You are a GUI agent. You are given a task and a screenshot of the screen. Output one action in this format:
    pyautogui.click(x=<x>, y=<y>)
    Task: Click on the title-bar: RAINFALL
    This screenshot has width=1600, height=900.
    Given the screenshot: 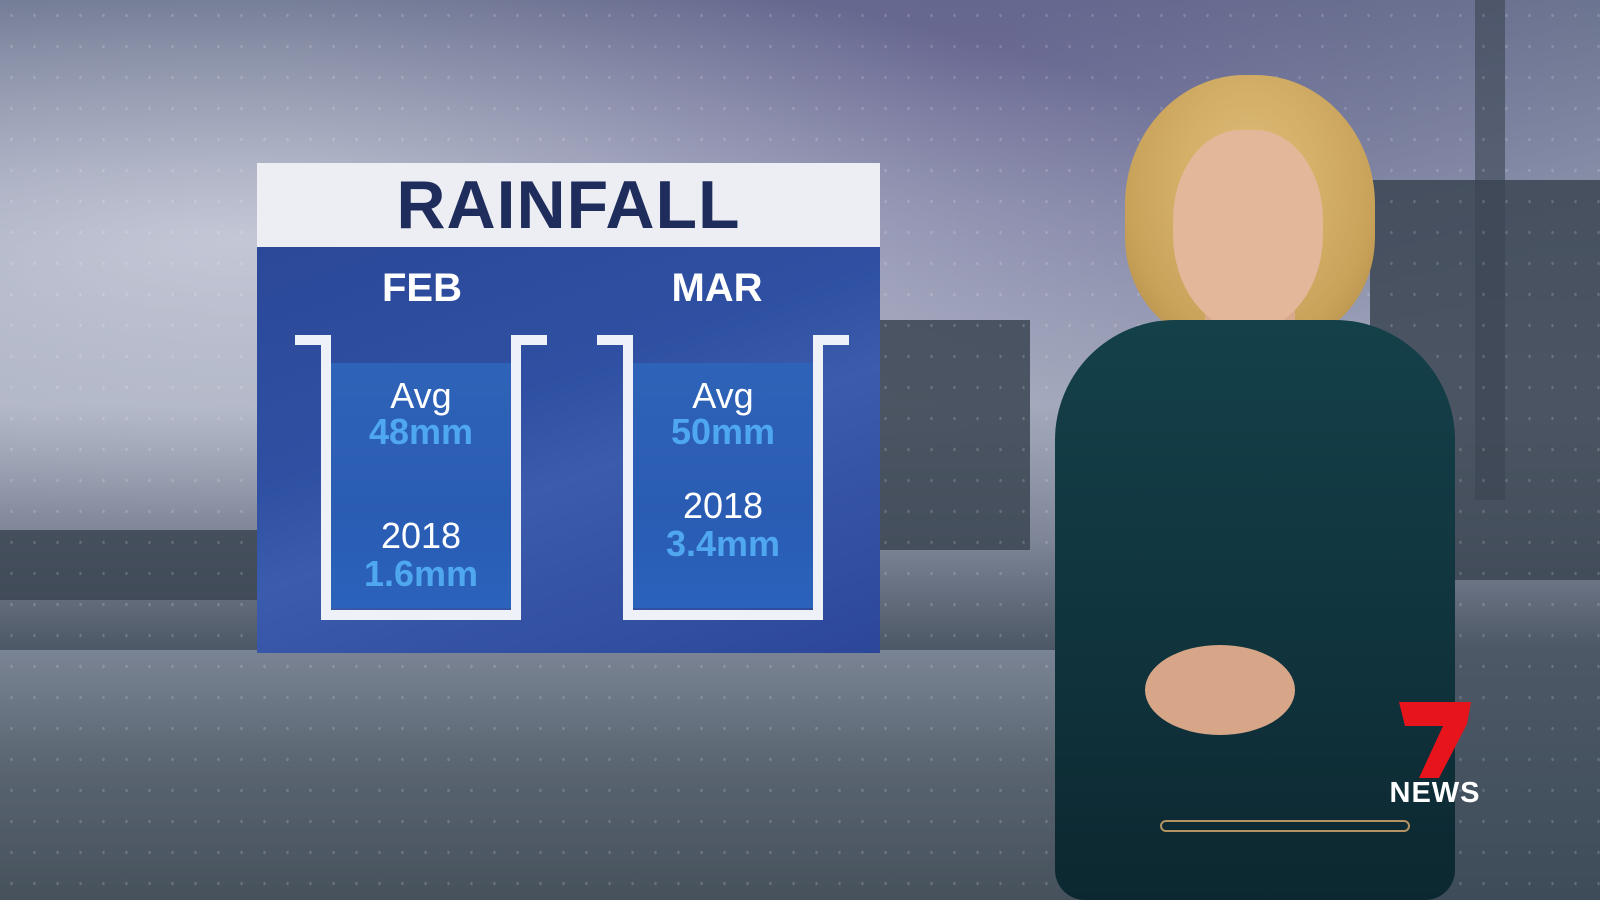 What is the action you would take?
    pyautogui.click(x=568, y=205)
    